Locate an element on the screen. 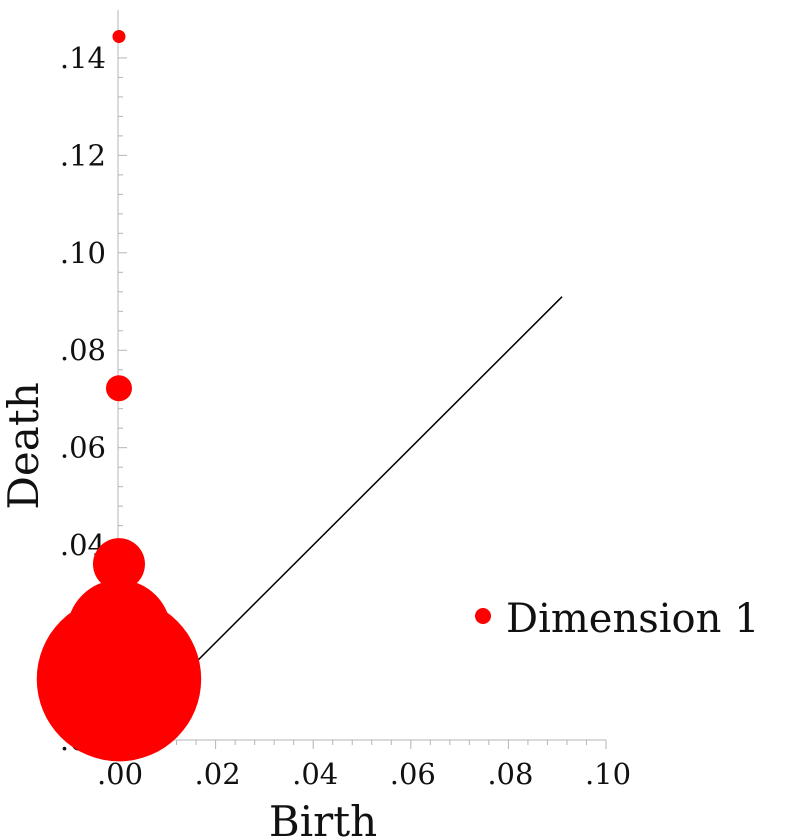  x-axis-title: Birth is located at coordinates (323, 818).